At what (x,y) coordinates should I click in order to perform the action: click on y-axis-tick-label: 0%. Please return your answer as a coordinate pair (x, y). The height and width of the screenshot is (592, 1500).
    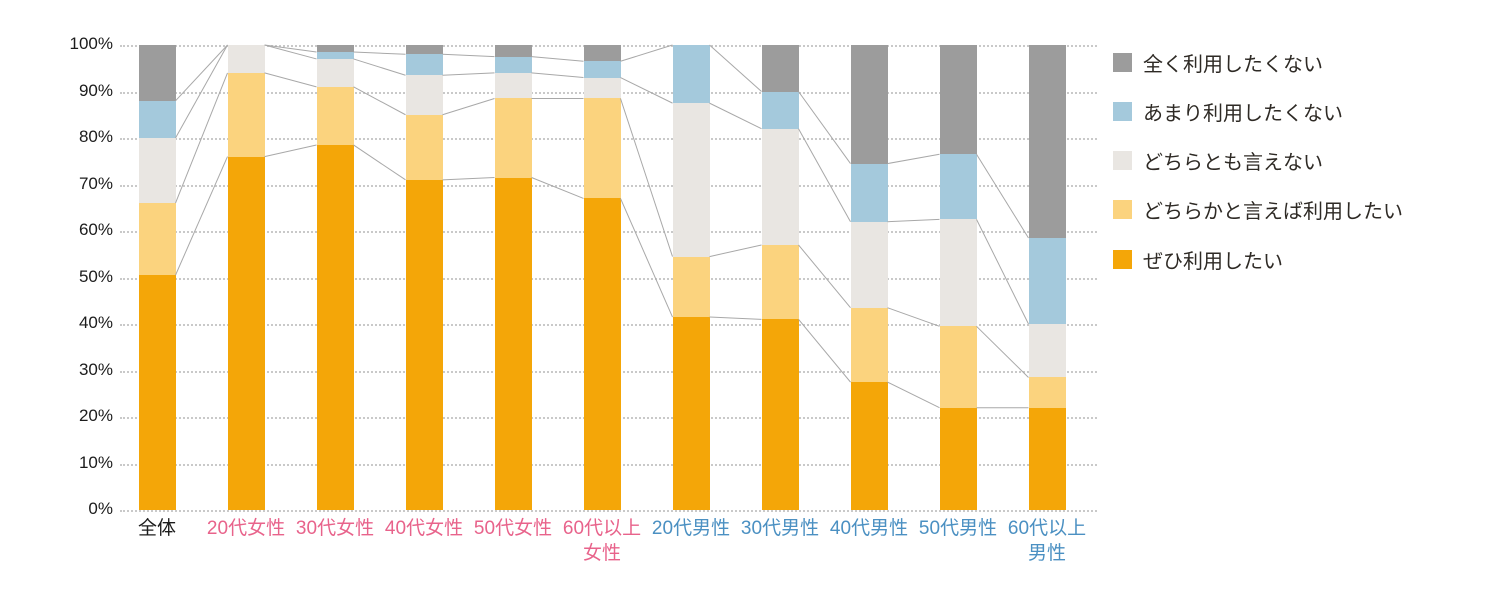
    Looking at the image, I should click on (100, 509).